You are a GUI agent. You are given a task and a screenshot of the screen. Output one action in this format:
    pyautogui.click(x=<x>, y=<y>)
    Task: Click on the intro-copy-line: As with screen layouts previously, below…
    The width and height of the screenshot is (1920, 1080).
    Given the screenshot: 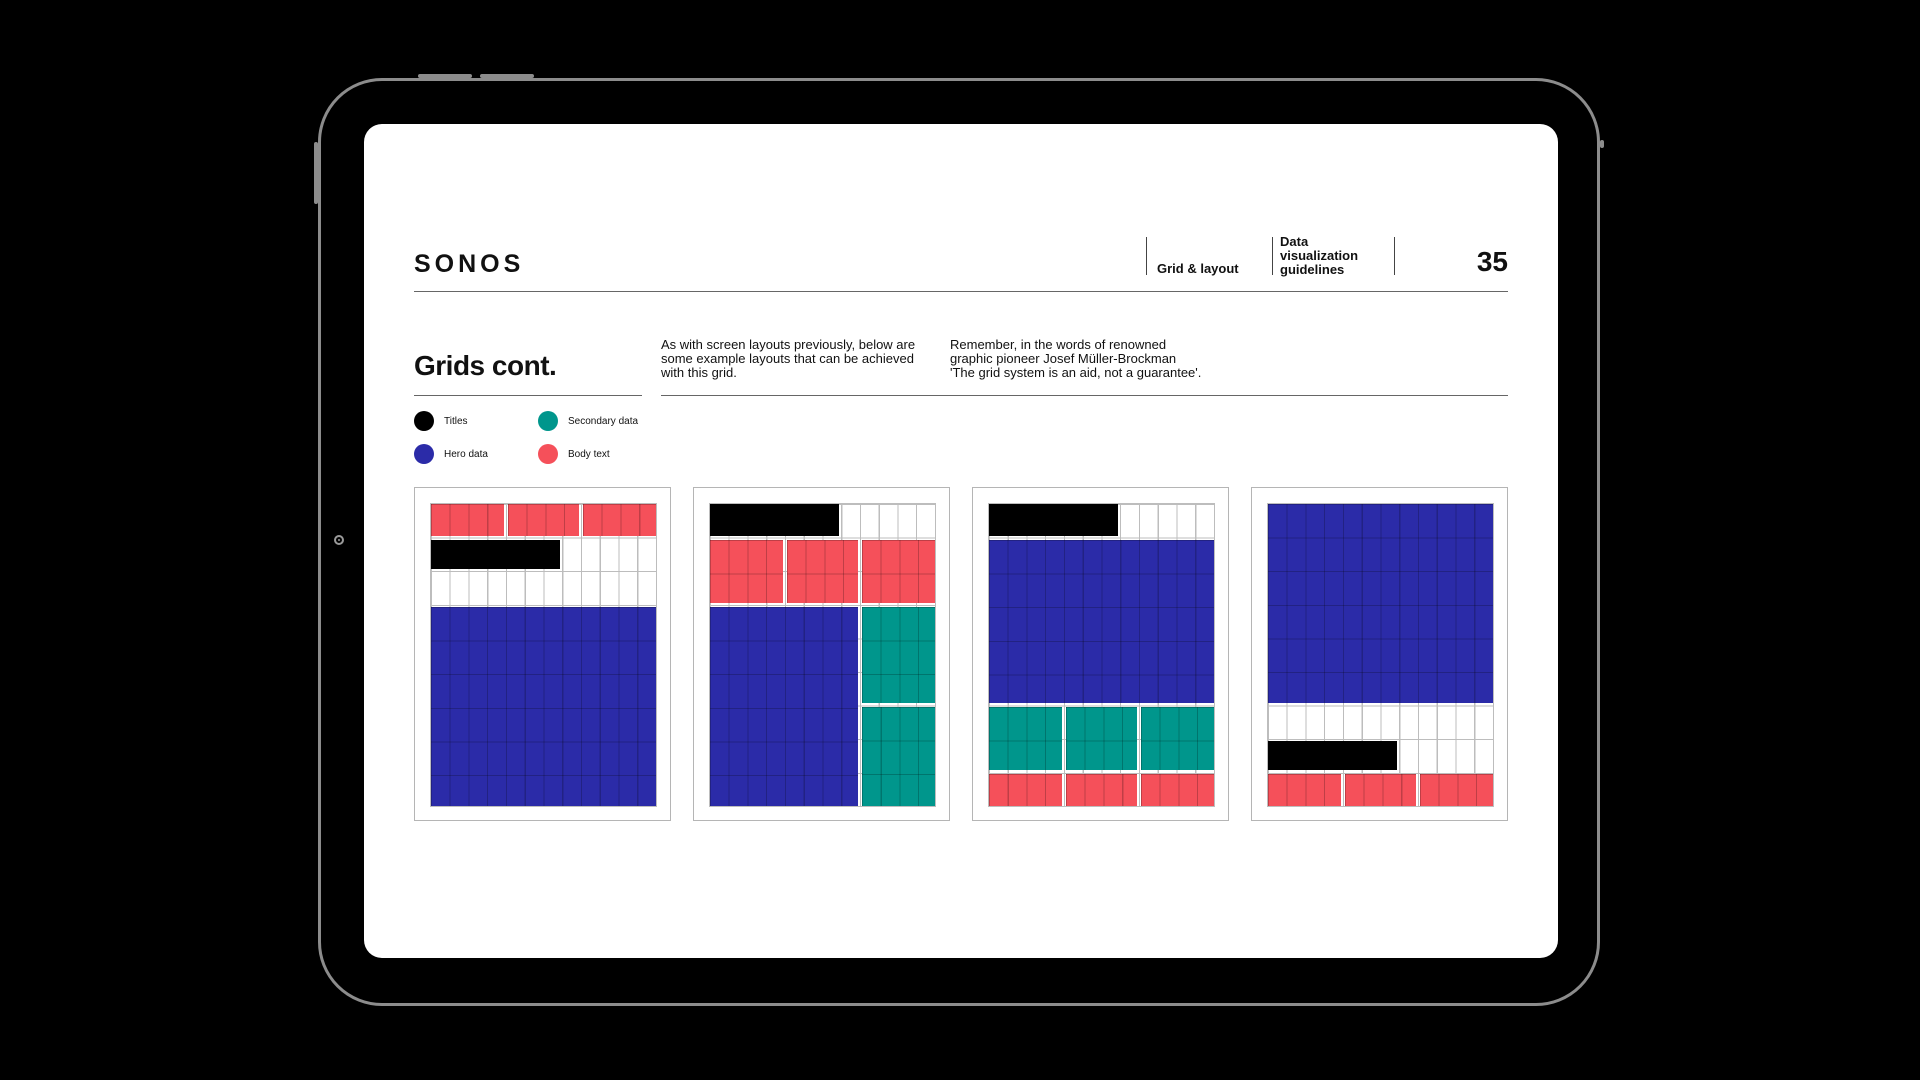 What is the action you would take?
    pyautogui.click(x=788, y=344)
    